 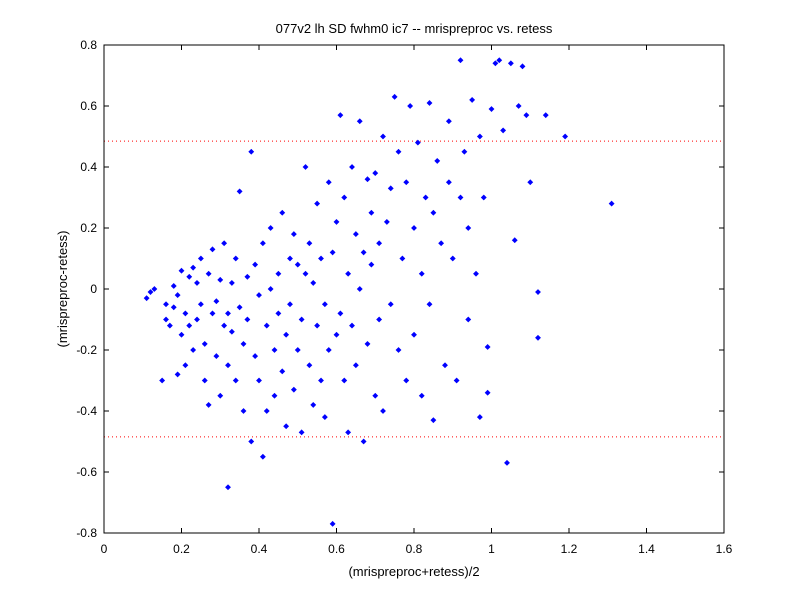 What do you see at coordinates (413, 571) in the screenshot?
I see `x-axis-label: (mrispreproc+retess)/2` at bounding box center [413, 571].